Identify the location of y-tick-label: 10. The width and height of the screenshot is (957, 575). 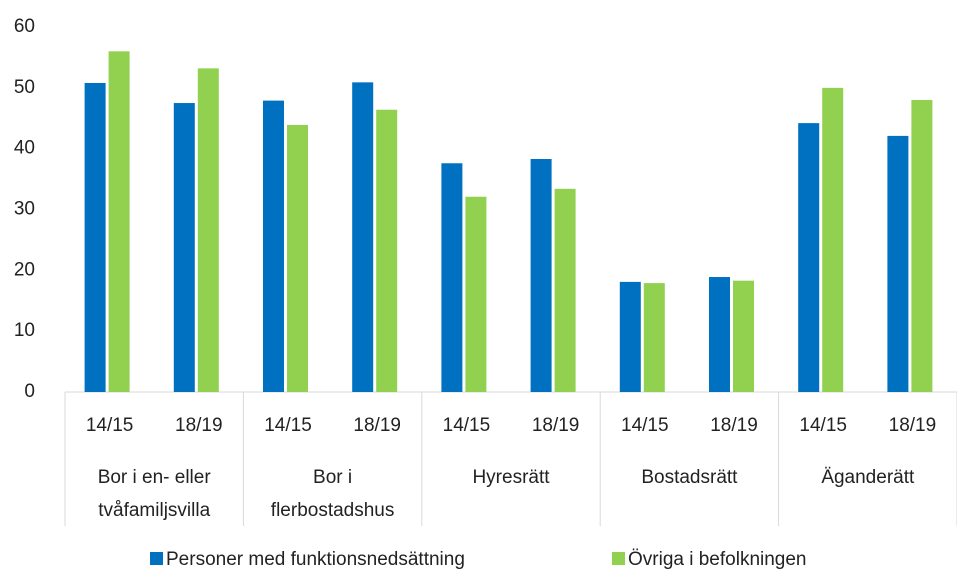
(24, 330).